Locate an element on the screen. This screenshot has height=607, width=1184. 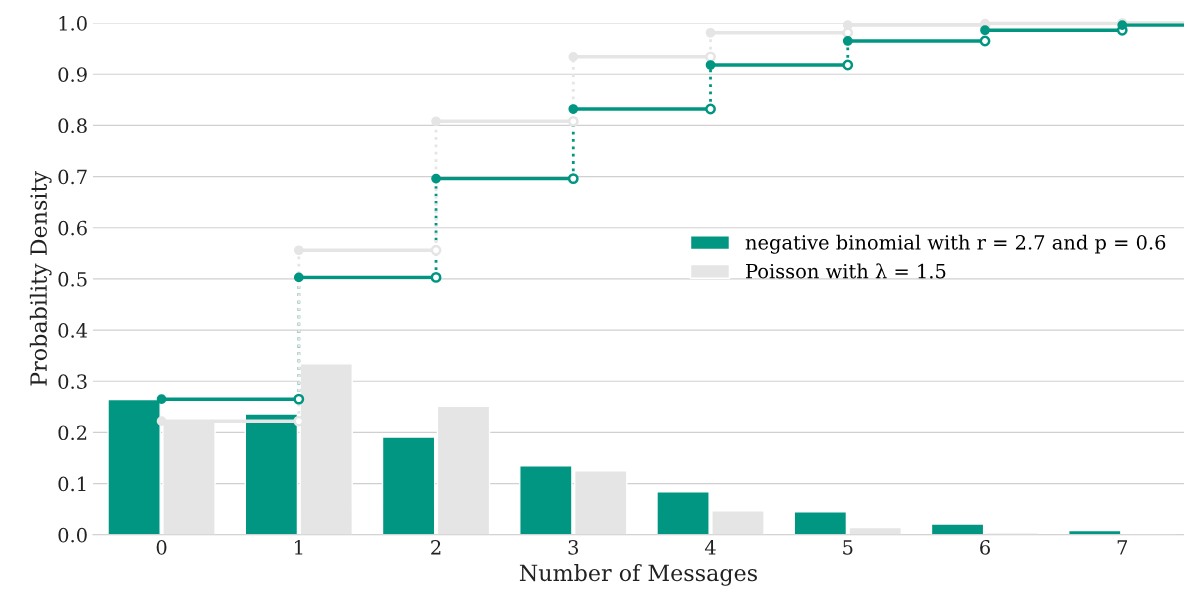
x-tick-label: 4 is located at coordinates (710, 547).